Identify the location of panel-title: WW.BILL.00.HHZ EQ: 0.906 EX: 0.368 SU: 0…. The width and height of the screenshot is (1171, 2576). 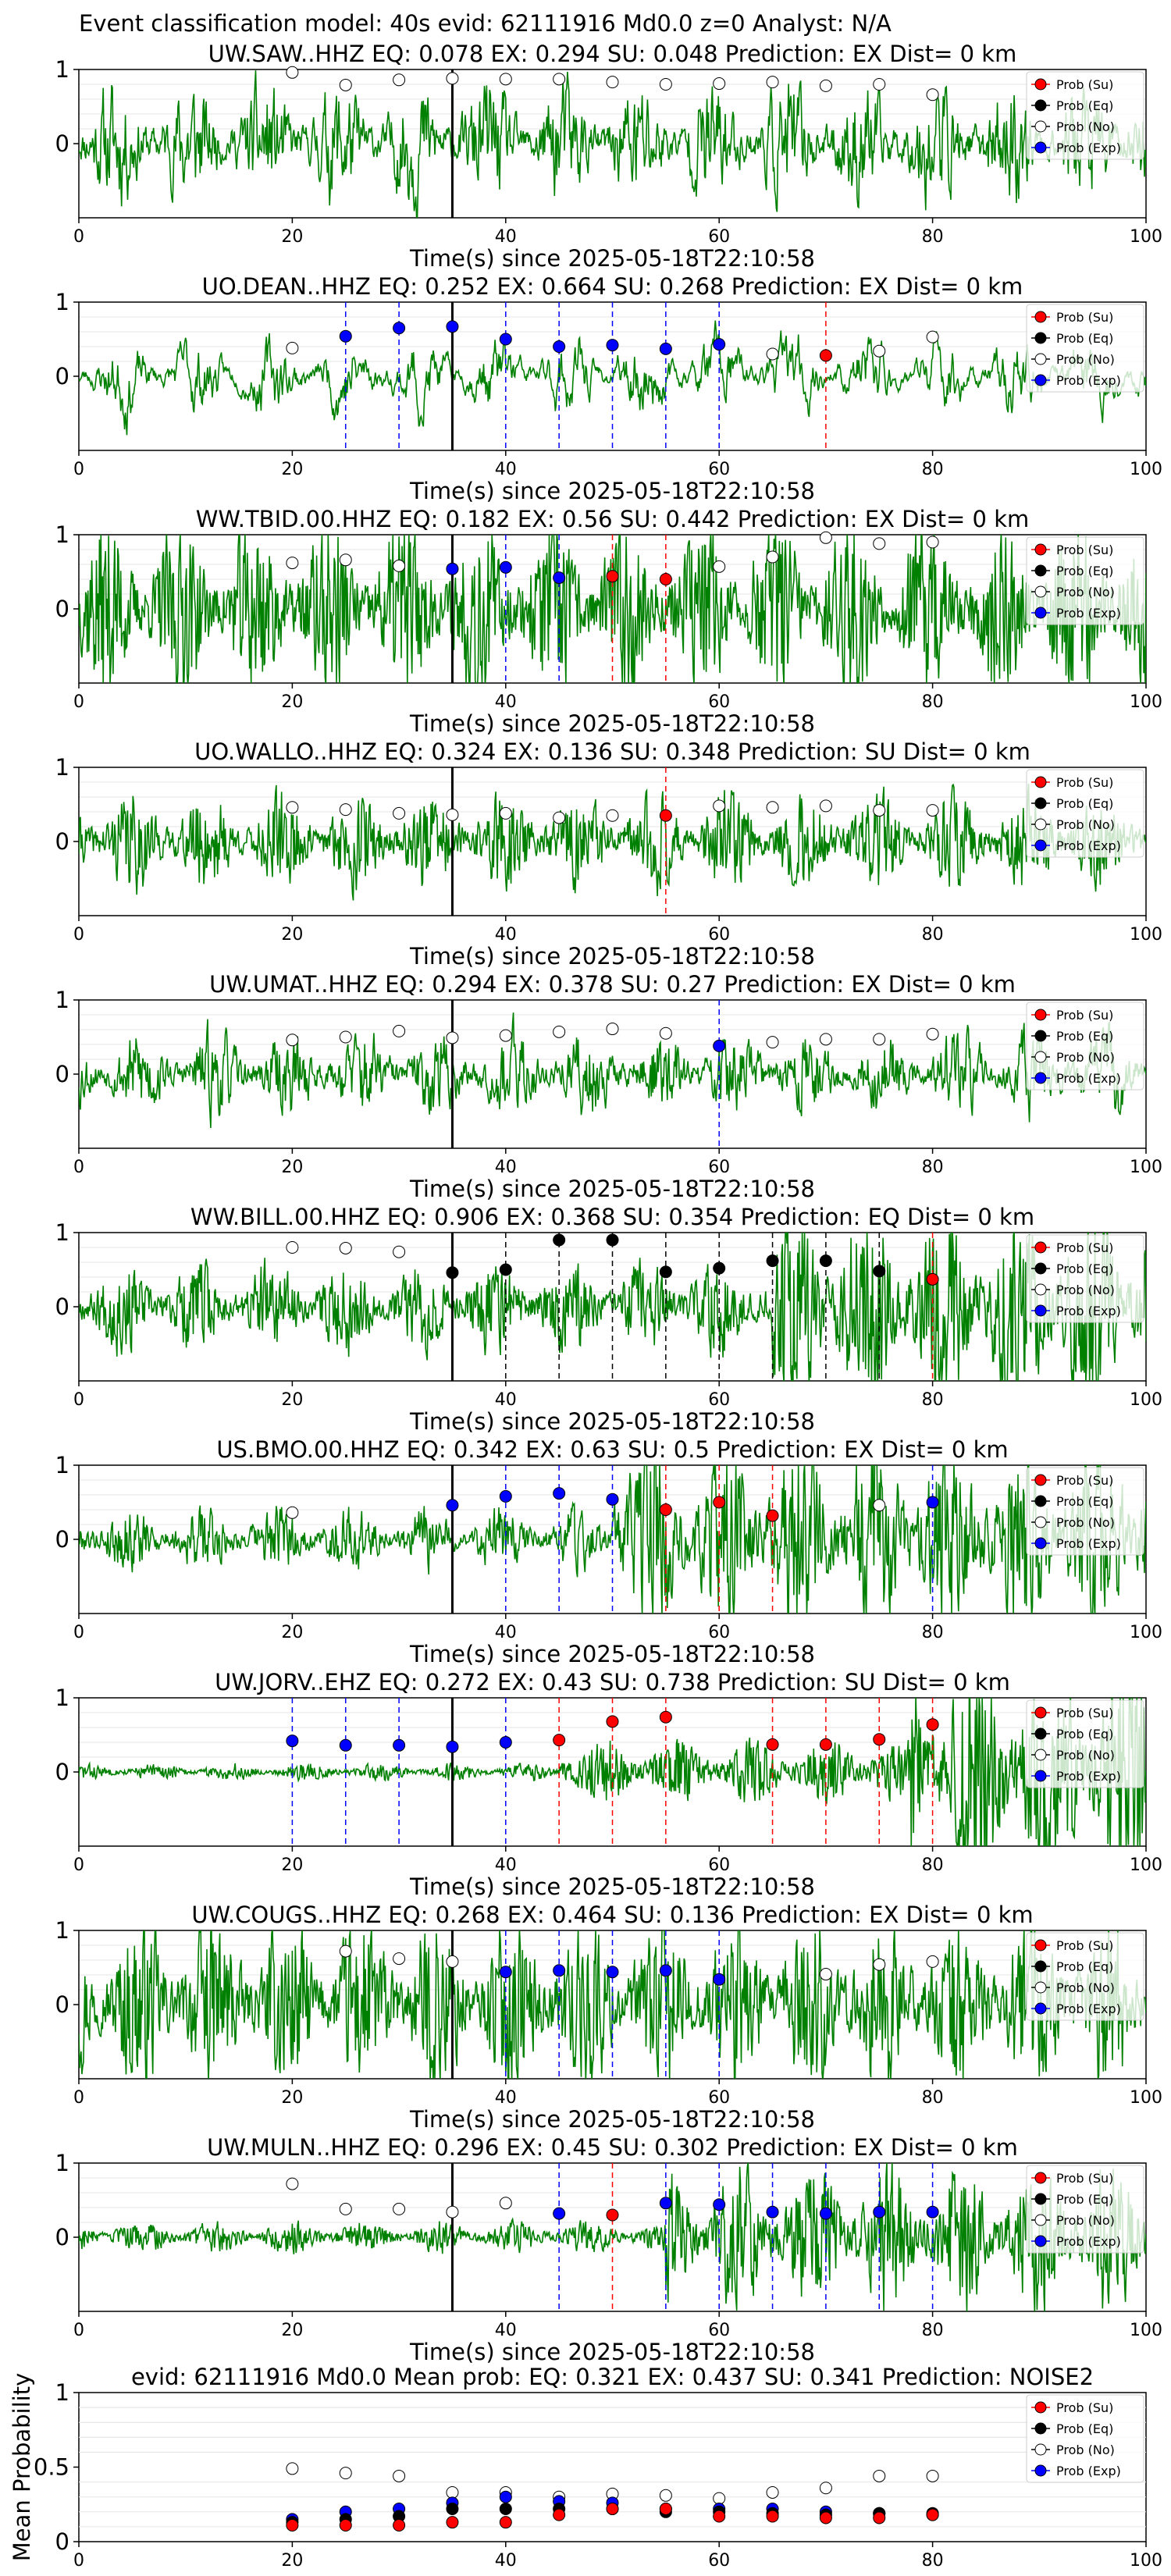
(612, 1217).